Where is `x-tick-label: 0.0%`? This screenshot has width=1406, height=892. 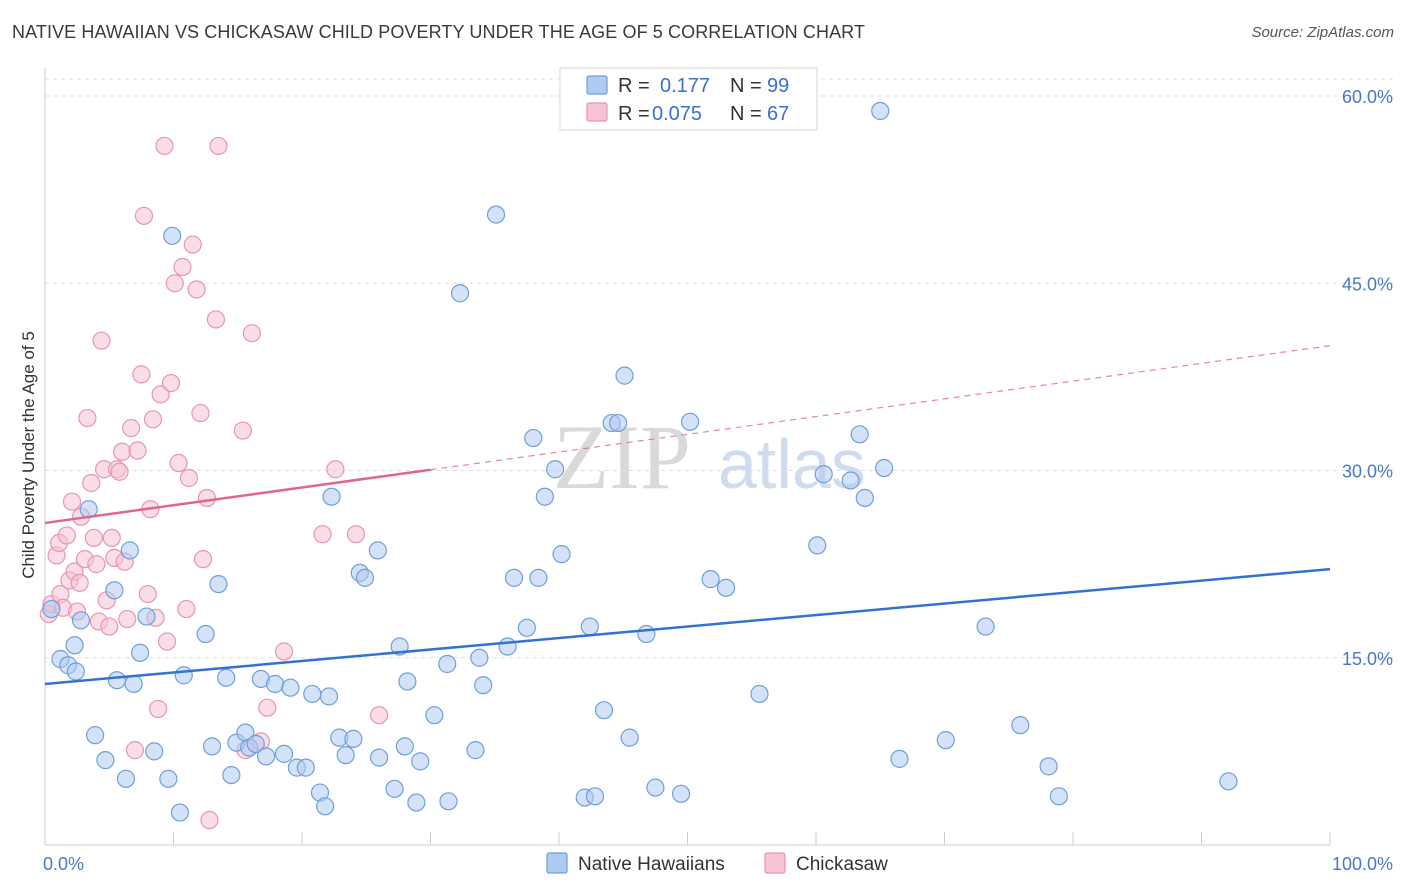 x-tick-label: 0.0% is located at coordinates (63, 864).